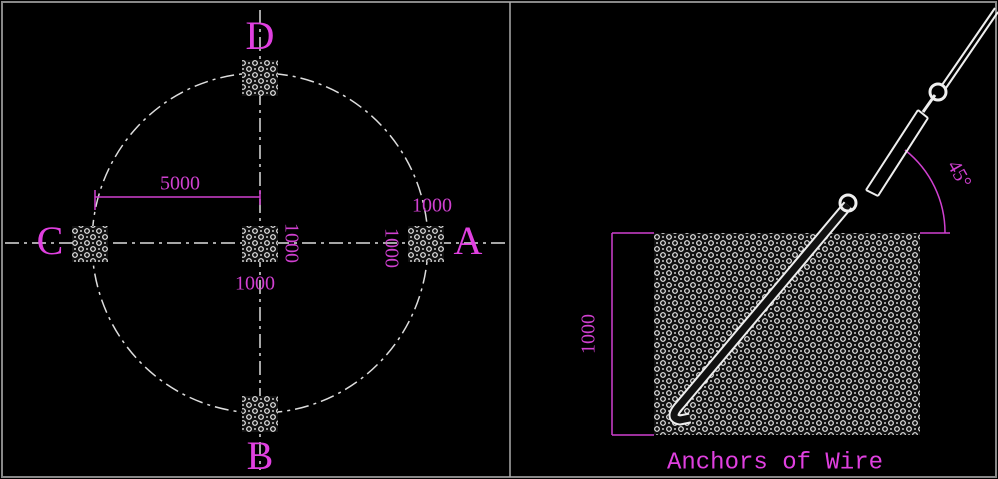 The width and height of the screenshot is (998, 479). What do you see at coordinates (848, 203) in the screenshot?
I see `hook` at bounding box center [848, 203].